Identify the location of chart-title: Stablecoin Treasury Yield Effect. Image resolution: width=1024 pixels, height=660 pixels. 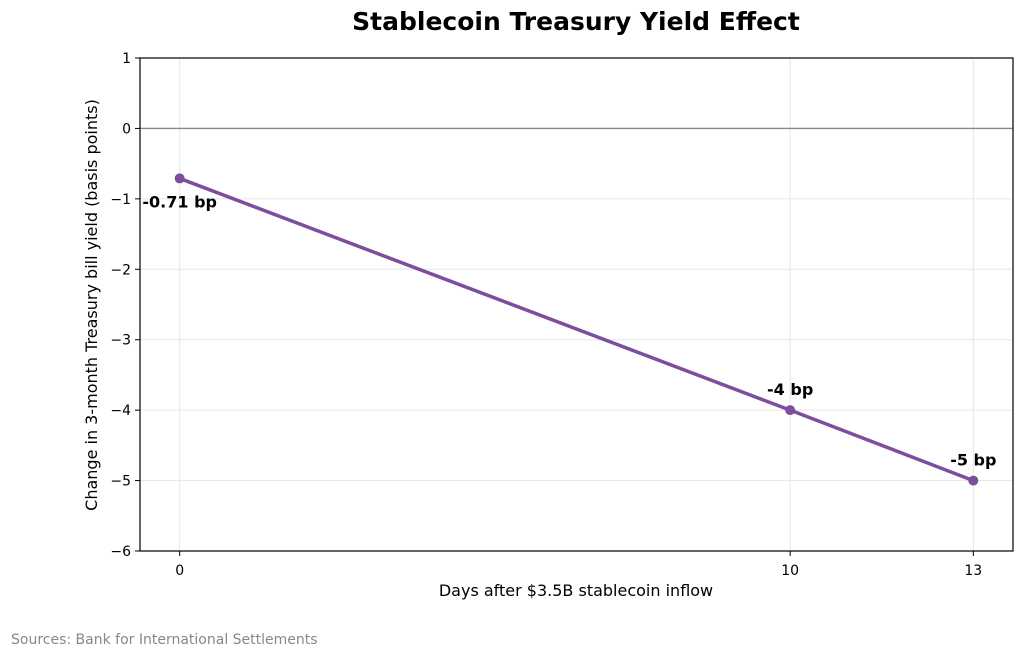
(576, 21).